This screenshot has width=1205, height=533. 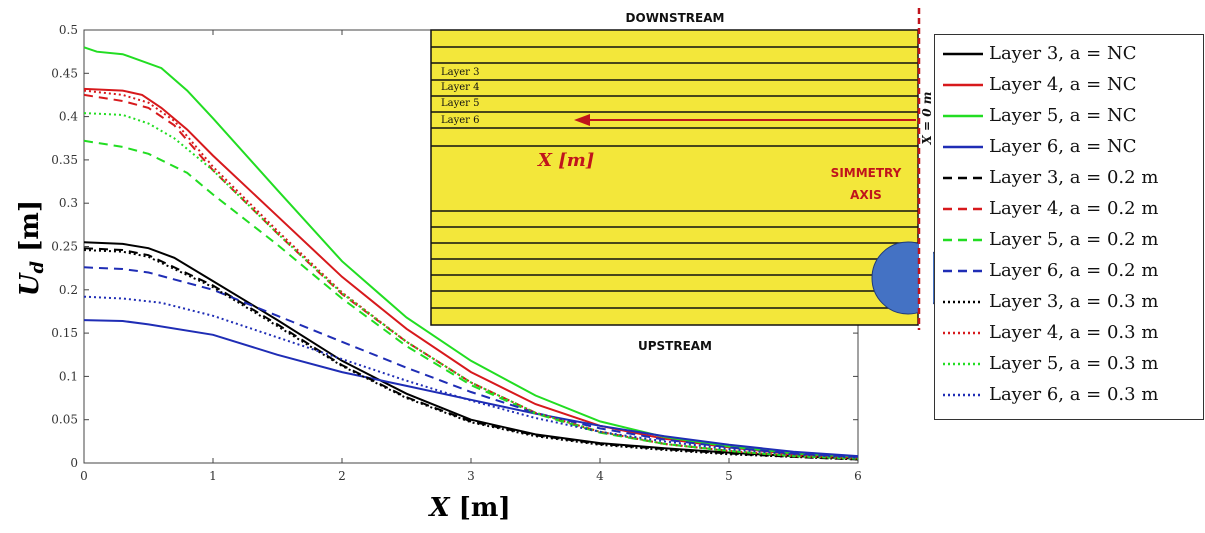 I want to click on legend-label: Layer 4, a = 0.3 m, so click(x=1074, y=332).